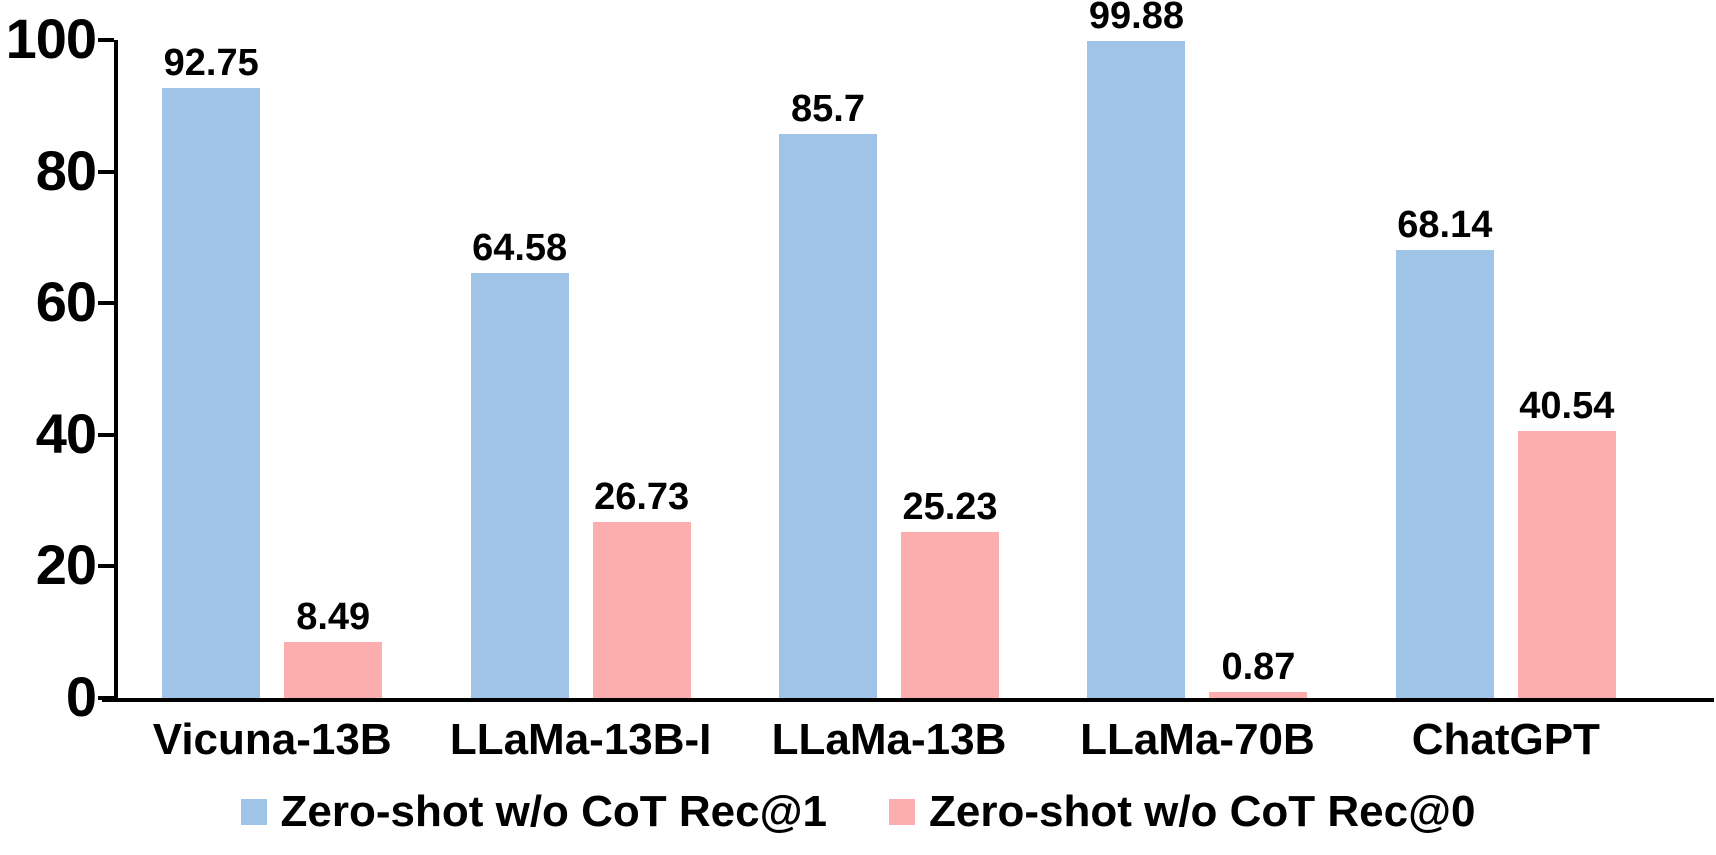 This screenshot has height=855, width=1716. Describe the element at coordinates (211, 371) in the screenshot. I see `bar-rec1: 92.75` at that location.